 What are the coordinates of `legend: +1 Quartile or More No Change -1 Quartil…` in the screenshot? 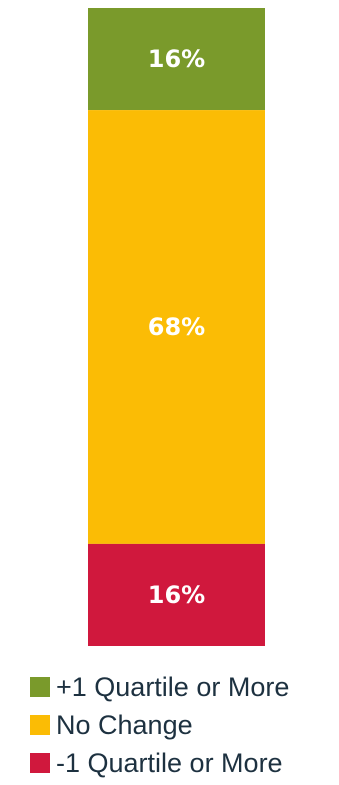 It's located at (159, 725).